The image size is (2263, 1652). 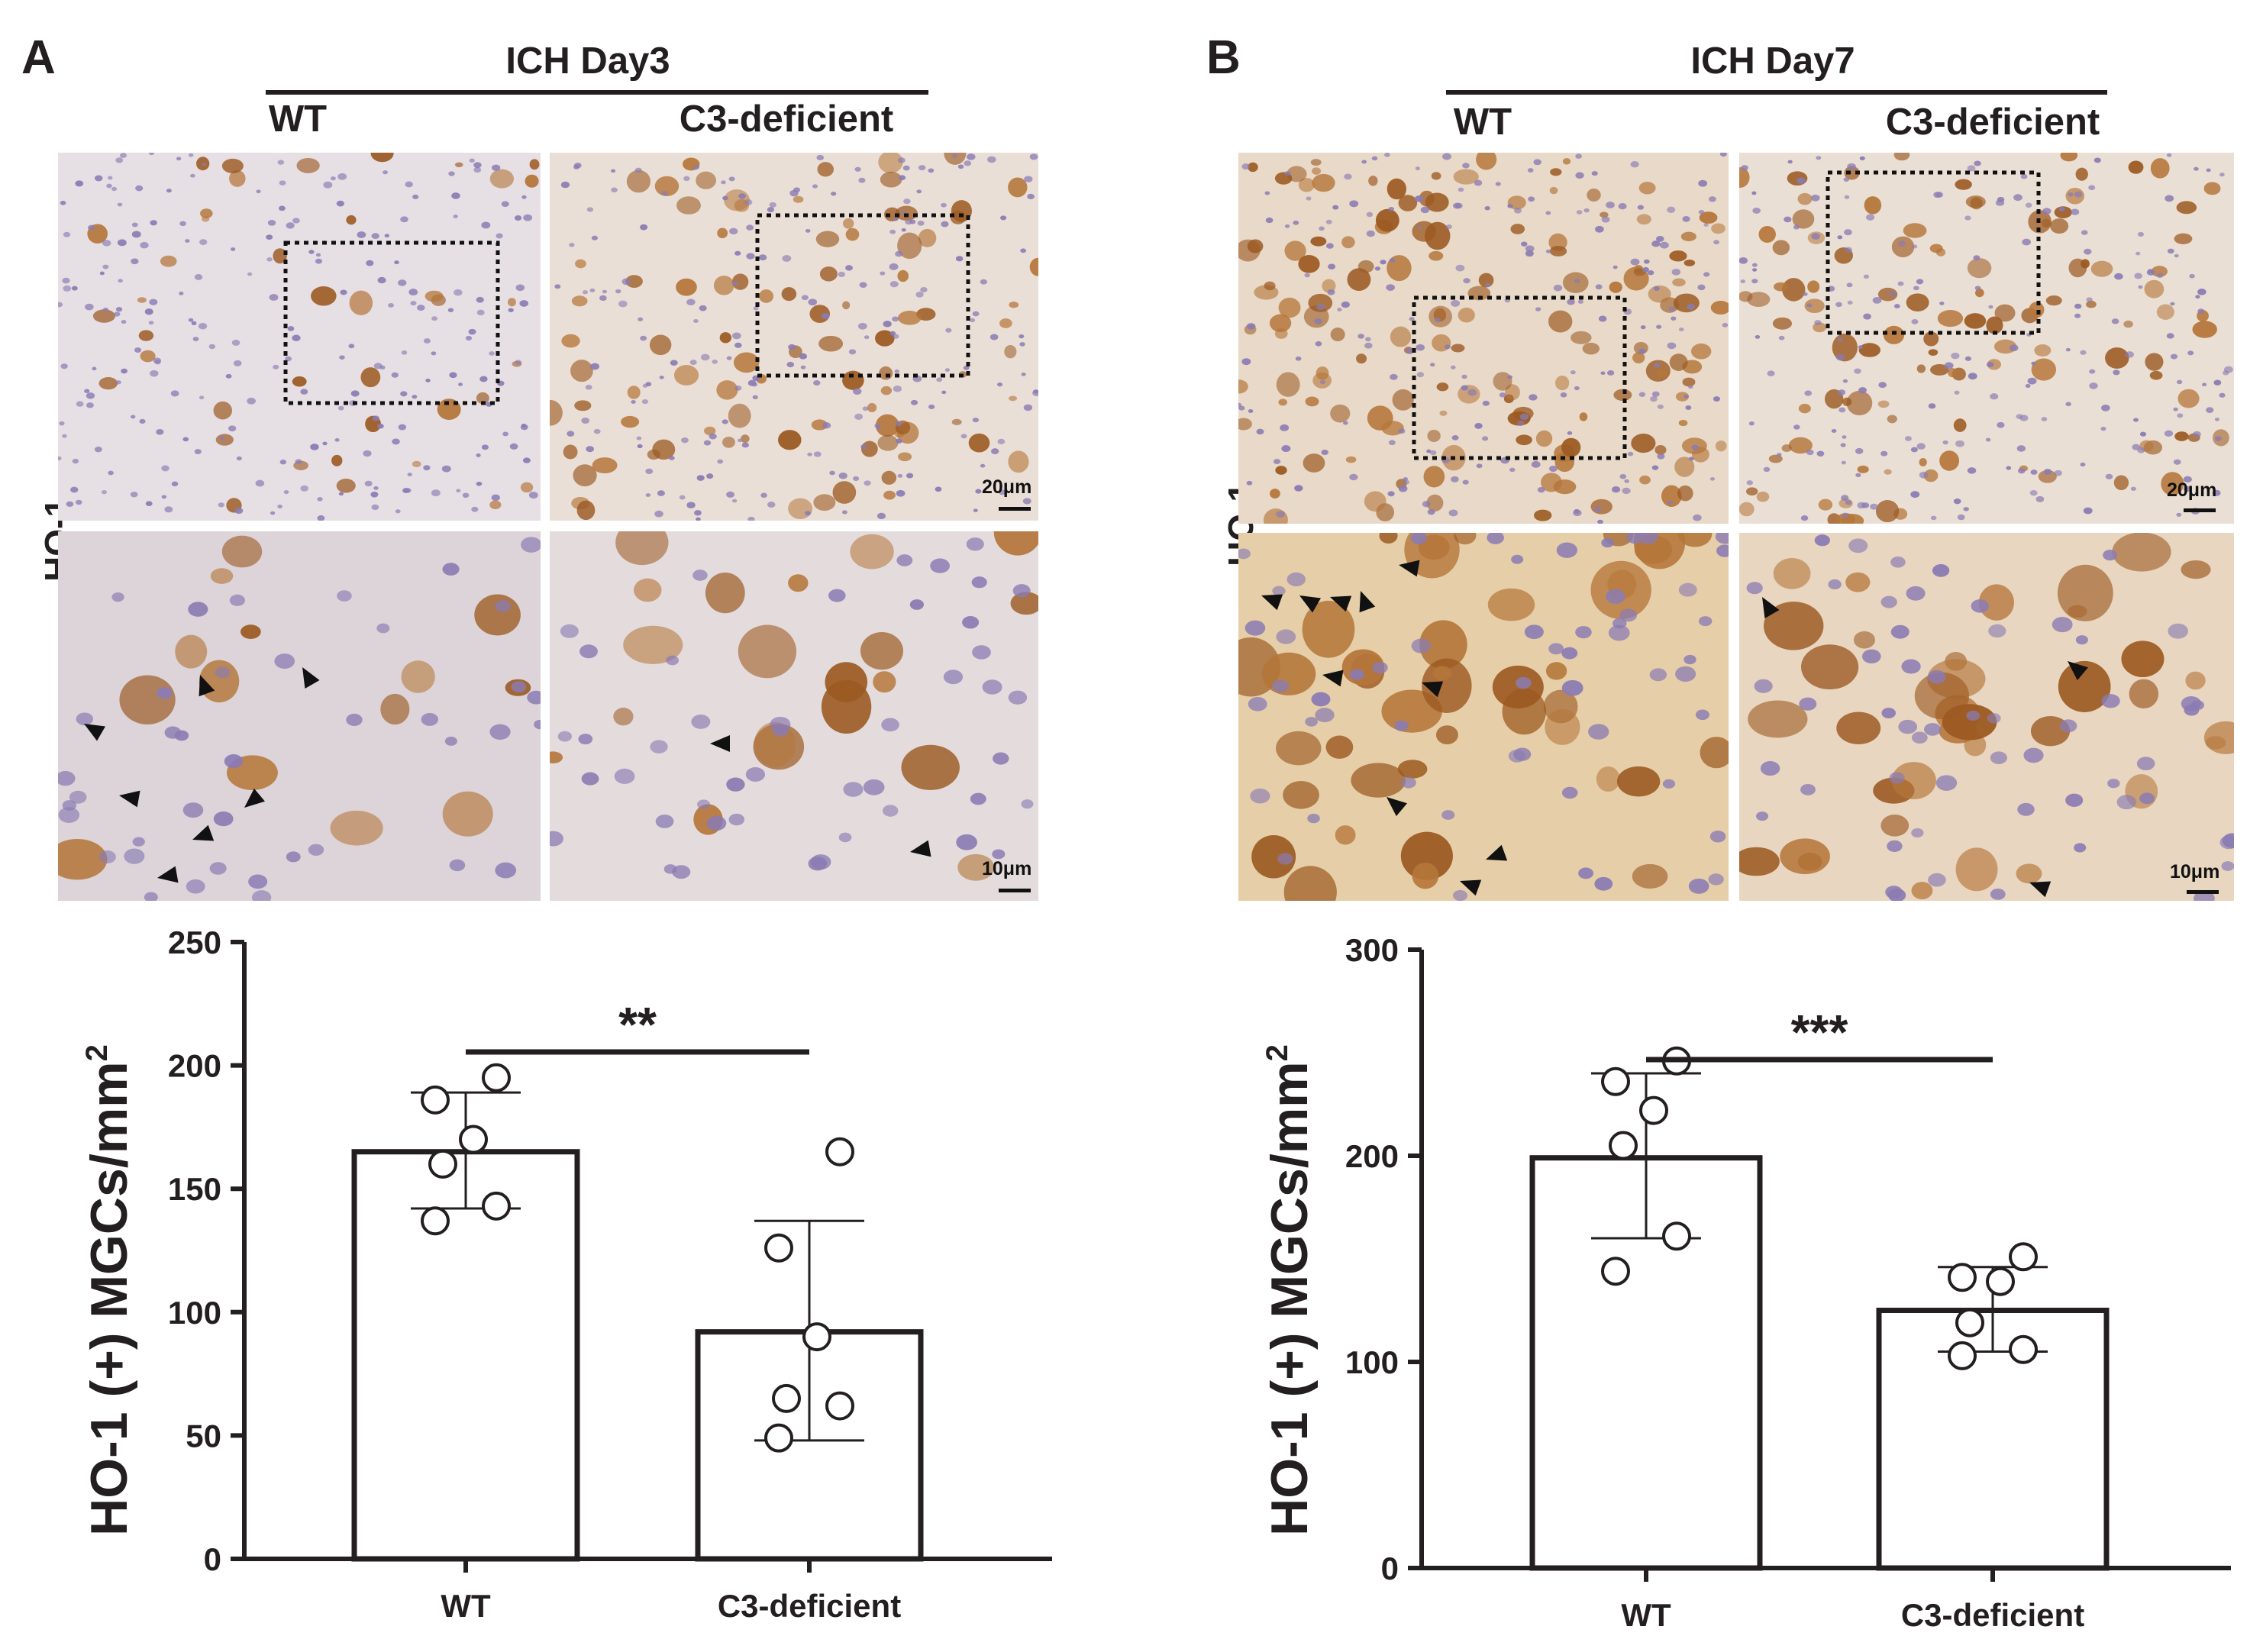 I want to click on zoom-region-box, so click(x=1933, y=252).